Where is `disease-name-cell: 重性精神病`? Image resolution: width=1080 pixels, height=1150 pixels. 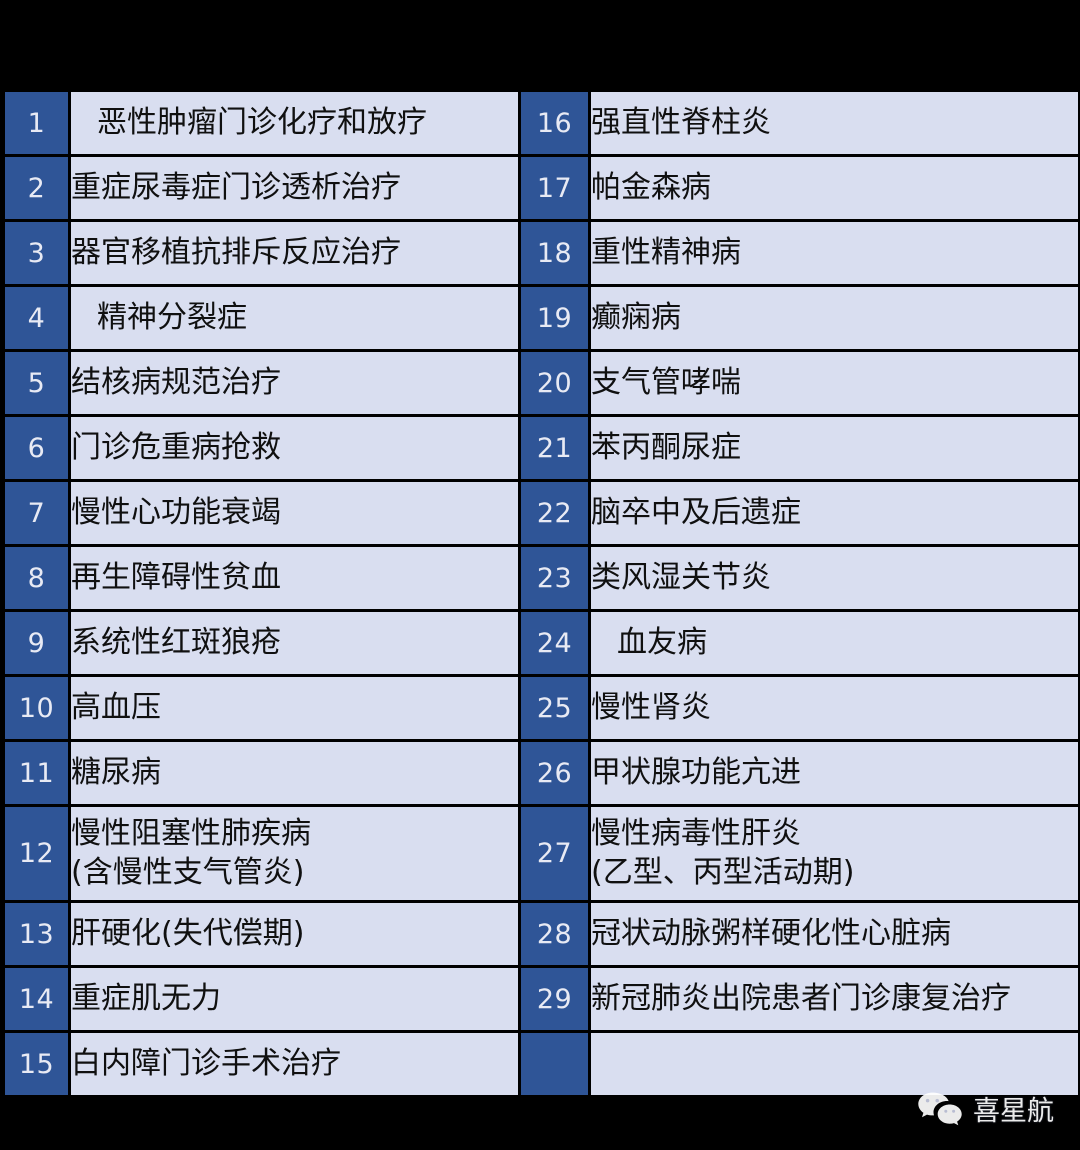 disease-name-cell: 重性精神病 is located at coordinates (834, 253).